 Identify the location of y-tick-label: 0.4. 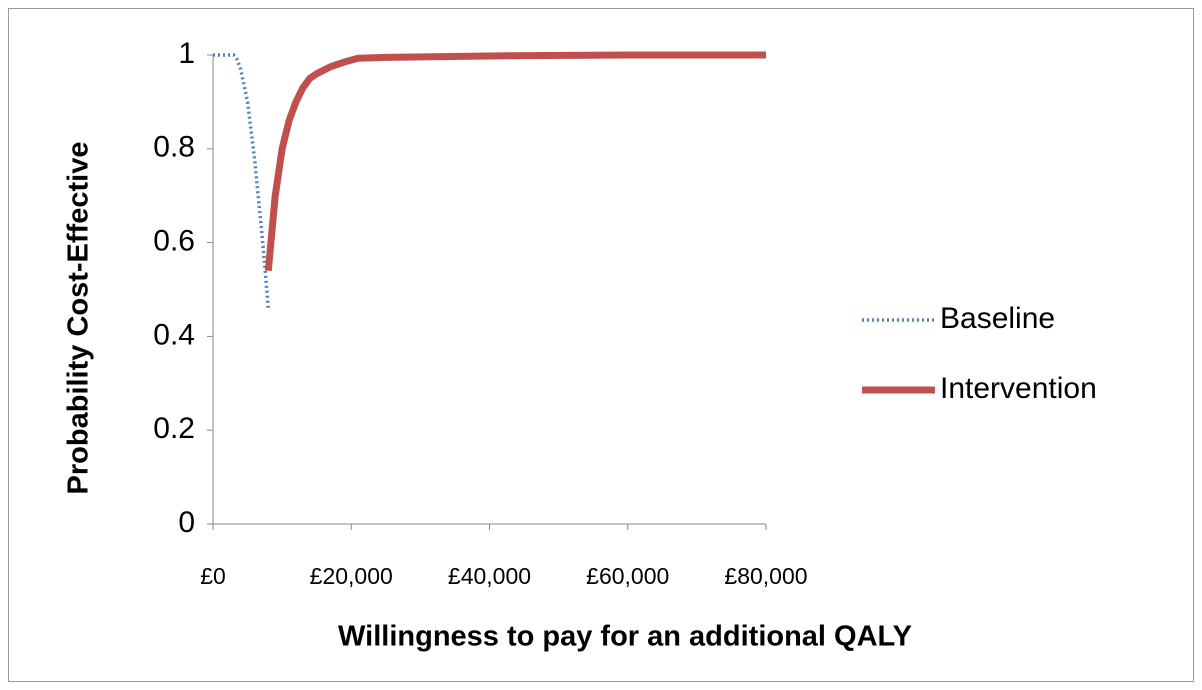
(174, 334).